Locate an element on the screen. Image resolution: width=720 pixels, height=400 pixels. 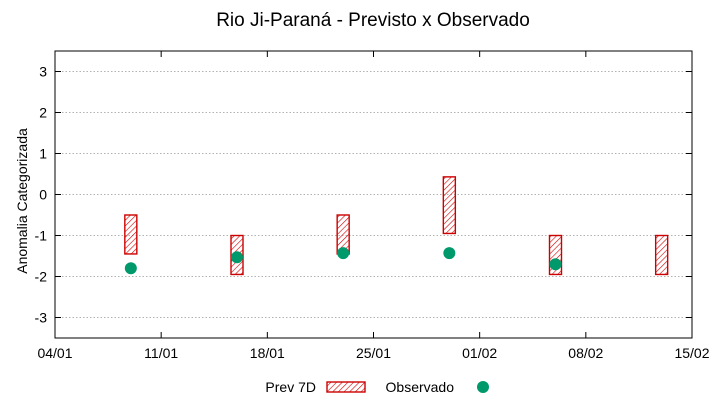
x-tick-label: 04/01 is located at coordinates (54, 353).